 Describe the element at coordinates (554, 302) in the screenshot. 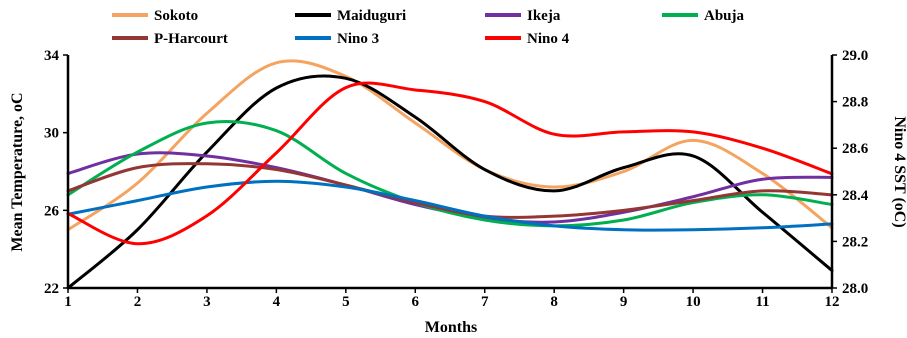

I see `x-tick-label: 8` at that location.